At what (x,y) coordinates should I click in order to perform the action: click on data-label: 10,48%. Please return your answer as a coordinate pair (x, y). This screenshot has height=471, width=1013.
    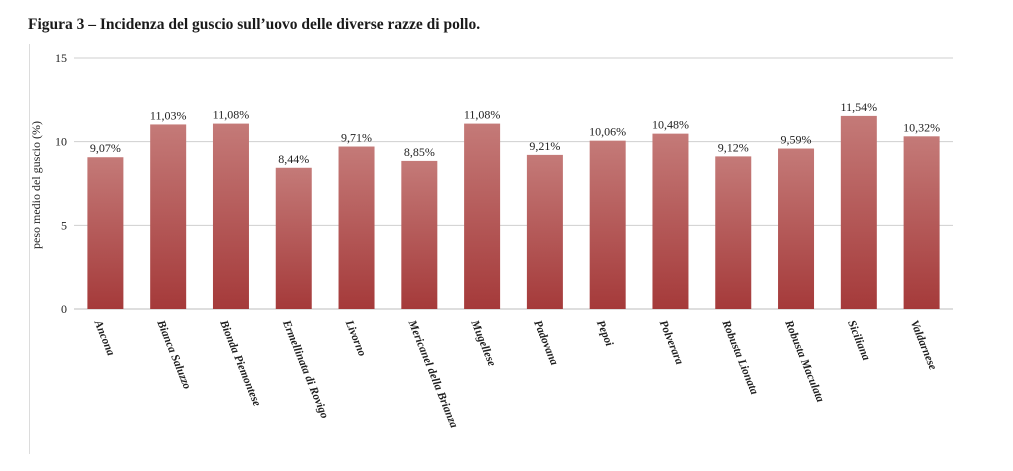
    Looking at the image, I should click on (670, 125).